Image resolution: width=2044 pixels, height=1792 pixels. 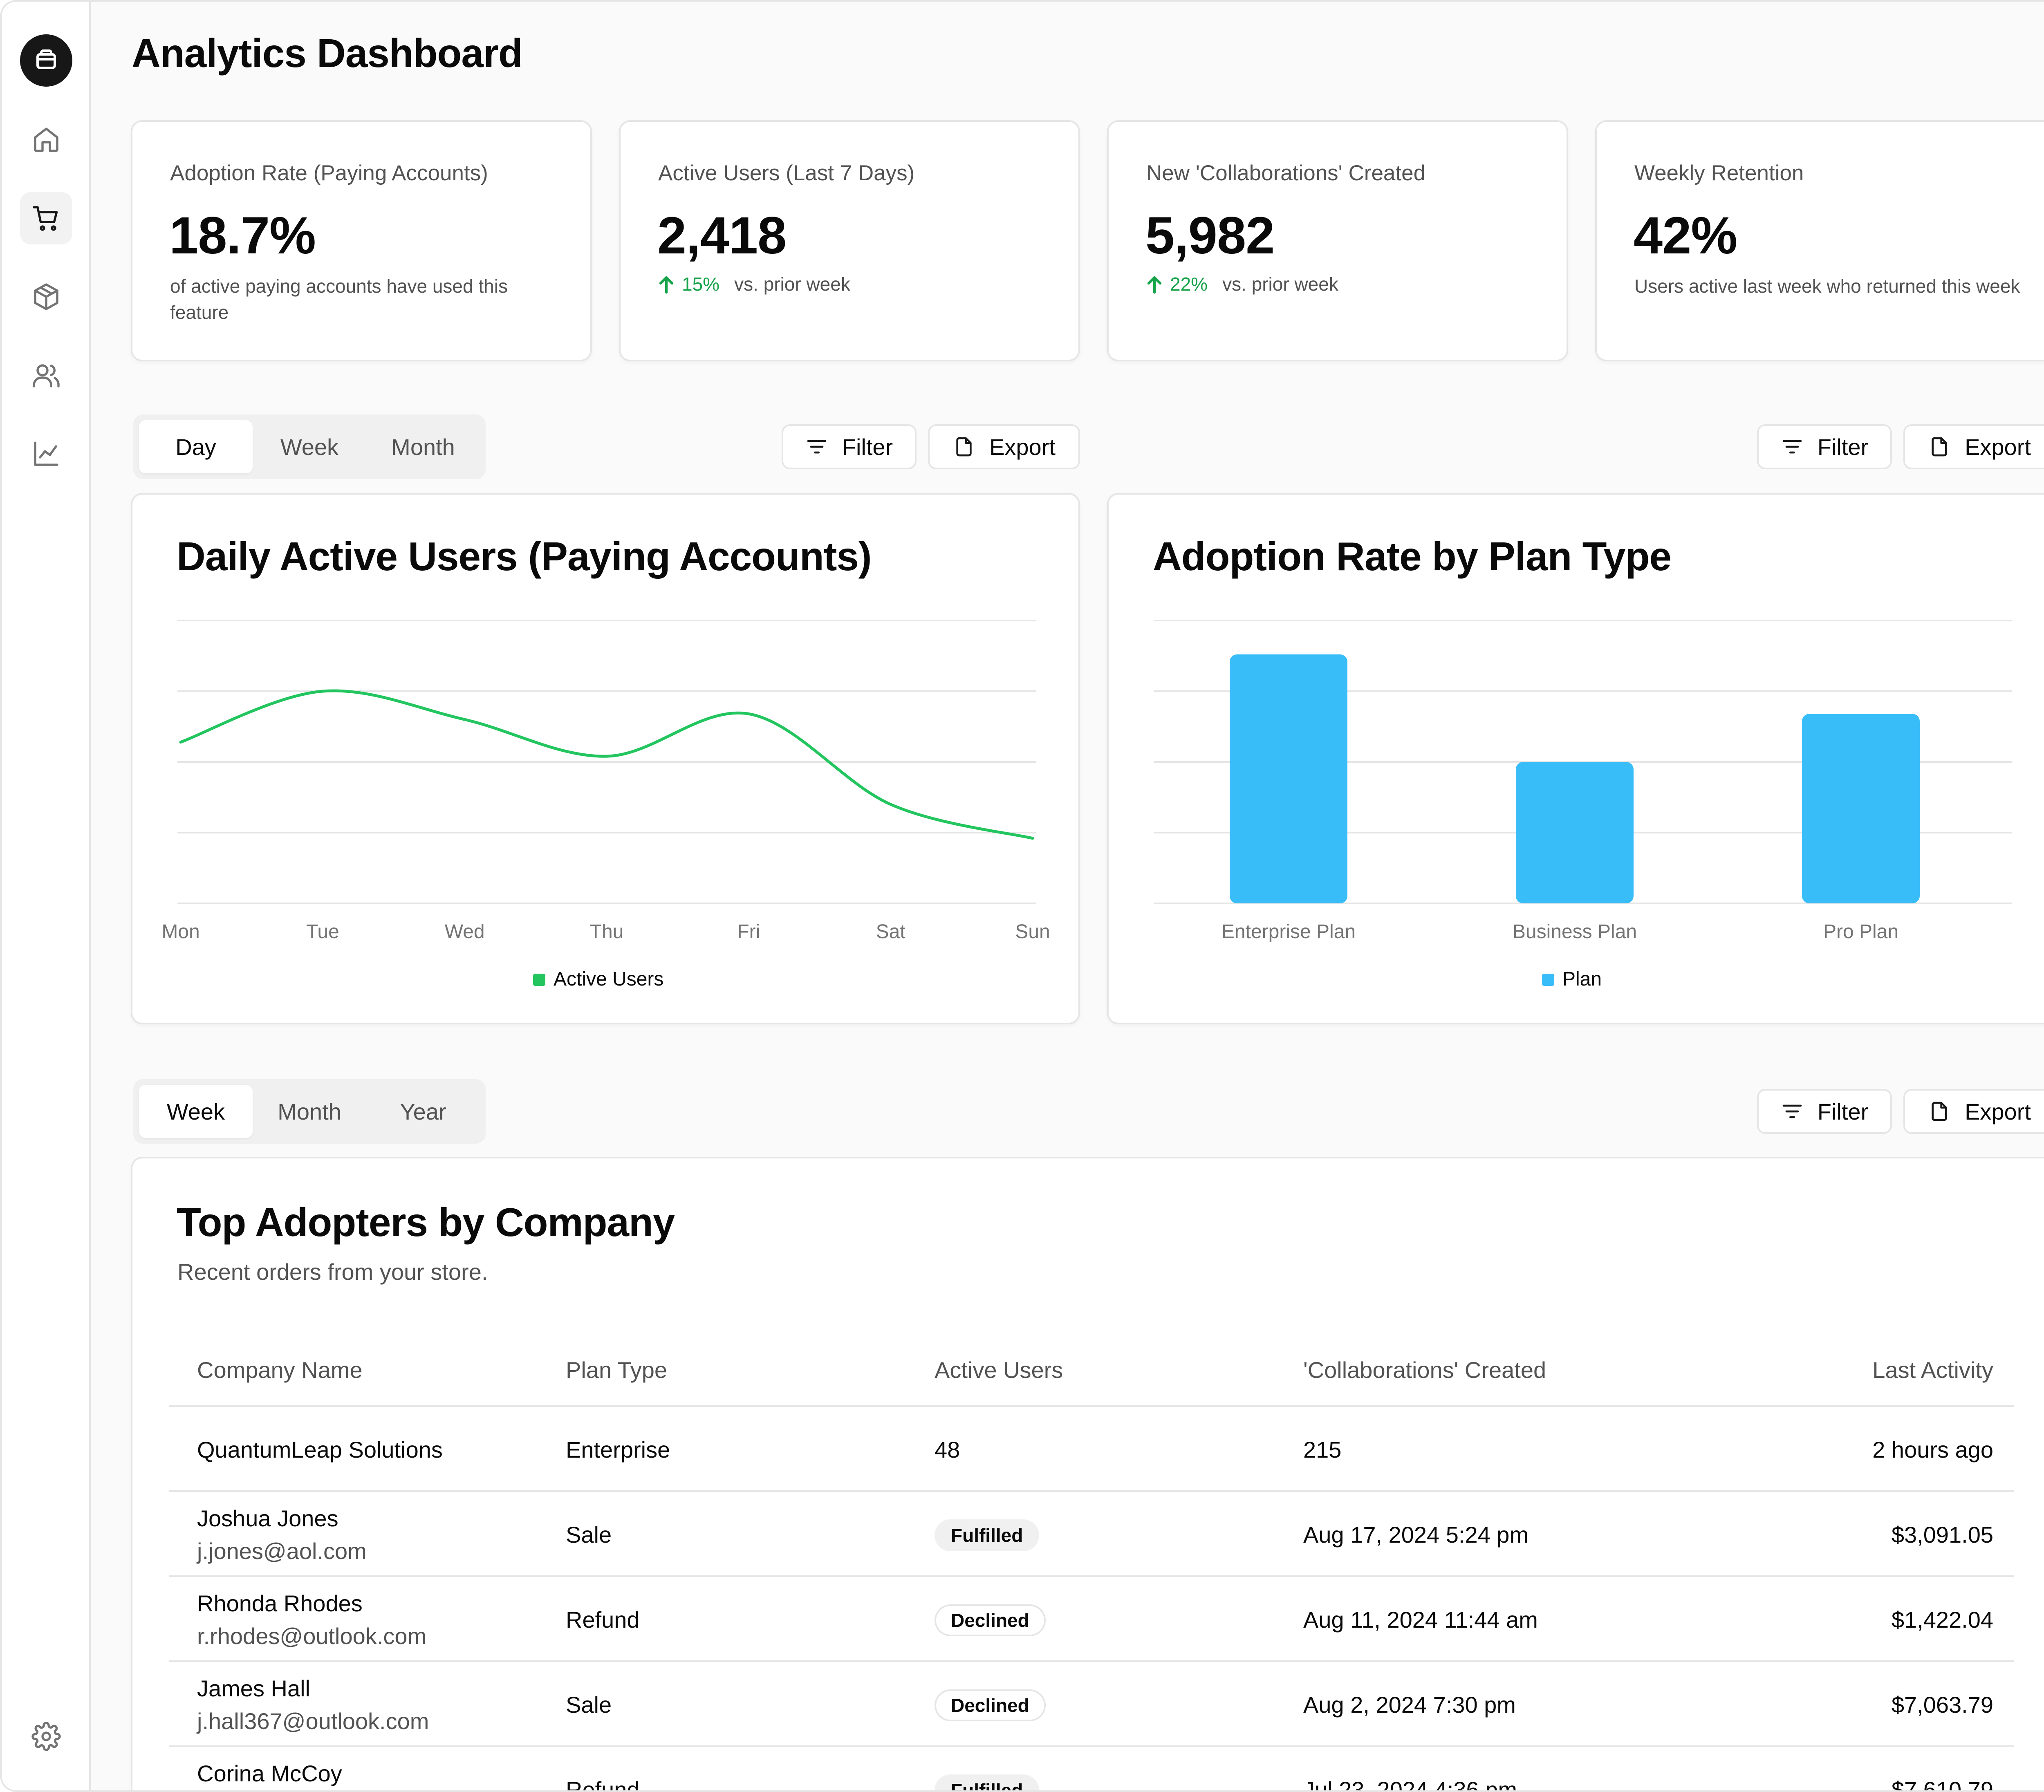 I want to click on table-range-tabs: Week Month Year, so click(x=310, y=1111).